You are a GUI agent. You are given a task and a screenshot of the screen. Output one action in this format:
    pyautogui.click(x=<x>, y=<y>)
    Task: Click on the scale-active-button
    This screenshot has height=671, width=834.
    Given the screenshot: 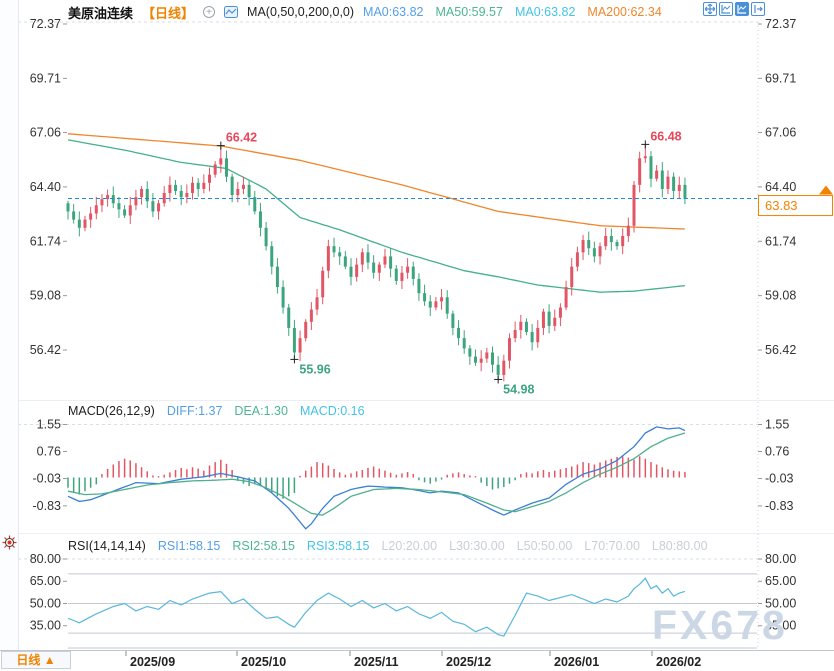 What is the action you would take?
    pyautogui.click(x=742, y=9)
    